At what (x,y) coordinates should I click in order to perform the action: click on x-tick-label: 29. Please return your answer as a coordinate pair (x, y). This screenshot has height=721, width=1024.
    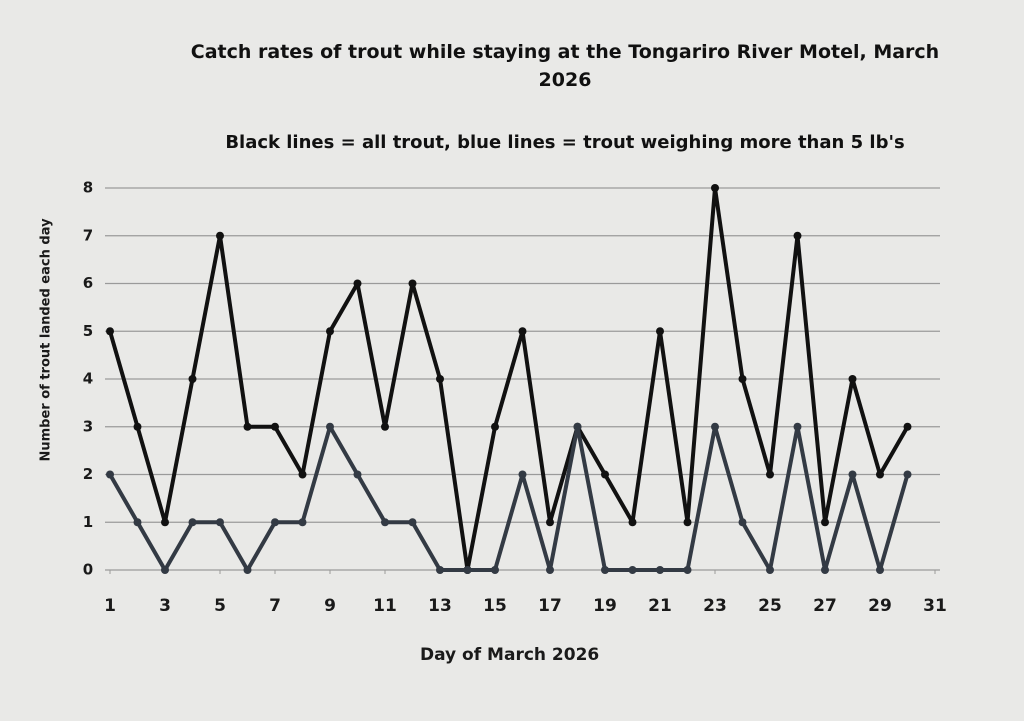
    Looking at the image, I should click on (880, 606).